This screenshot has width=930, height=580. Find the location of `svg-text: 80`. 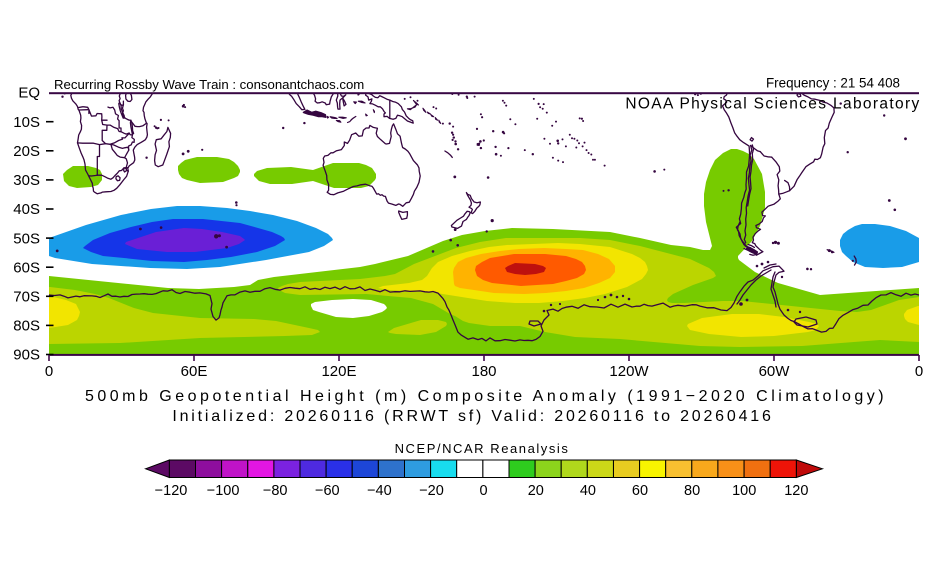

svg-text: 80 is located at coordinates (692, 491).